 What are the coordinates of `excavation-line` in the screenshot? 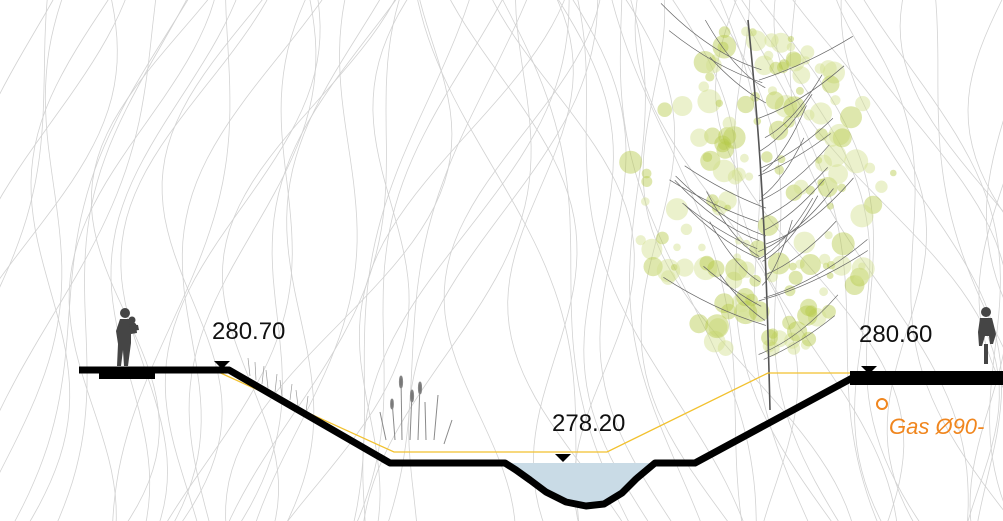 It's located at (532, 411).